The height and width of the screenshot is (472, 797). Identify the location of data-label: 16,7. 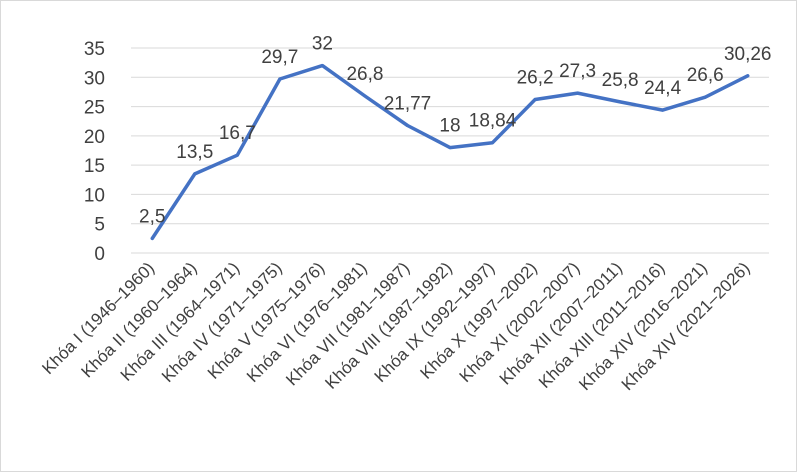
(237, 133).